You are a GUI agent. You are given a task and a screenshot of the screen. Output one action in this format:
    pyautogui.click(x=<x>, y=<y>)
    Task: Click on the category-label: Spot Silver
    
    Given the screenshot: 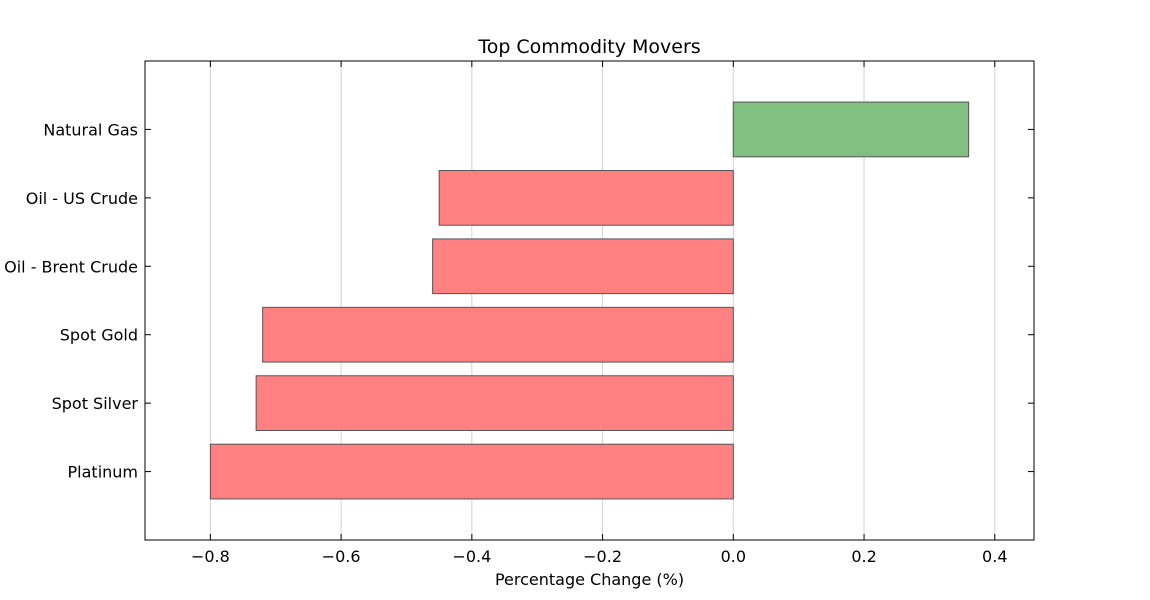 What is the action you would take?
    pyautogui.click(x=95, y=403)
    